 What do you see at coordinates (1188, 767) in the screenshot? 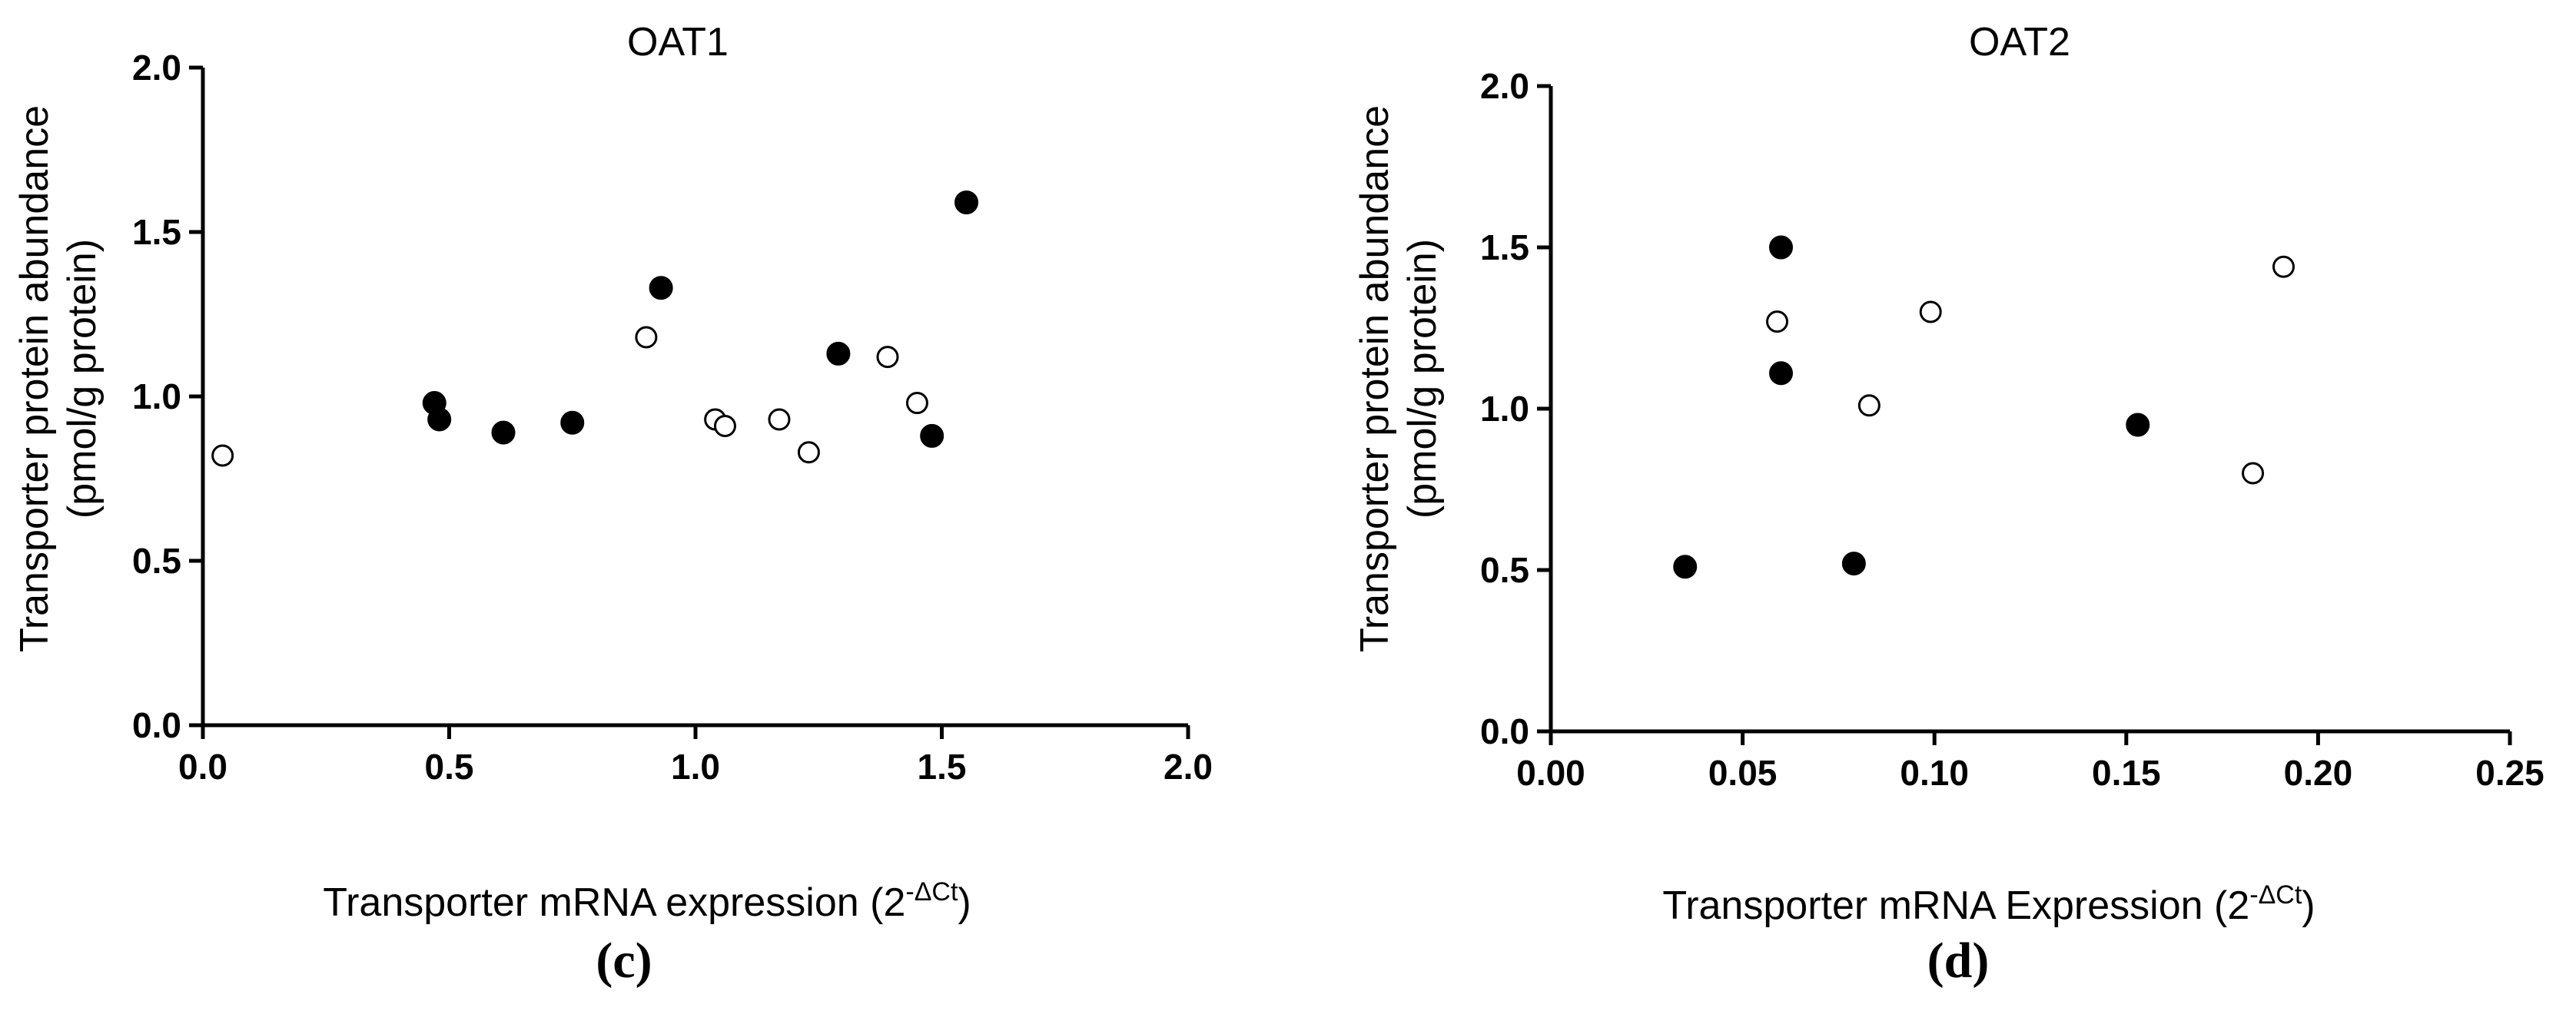
I see `x-tick-label: 2.0` at bounding box center [1188, 767].